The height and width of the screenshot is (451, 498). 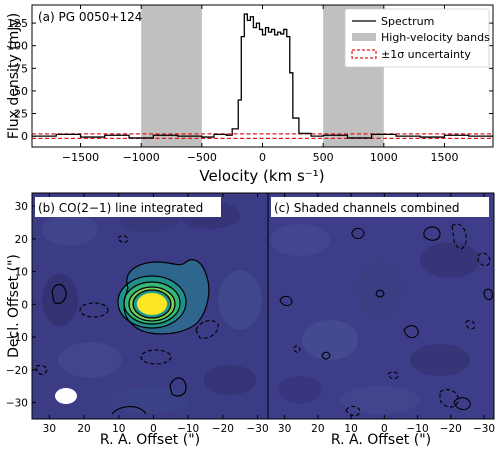 I want to click on x-tick-label: 1500, so click(x=444, y=157).